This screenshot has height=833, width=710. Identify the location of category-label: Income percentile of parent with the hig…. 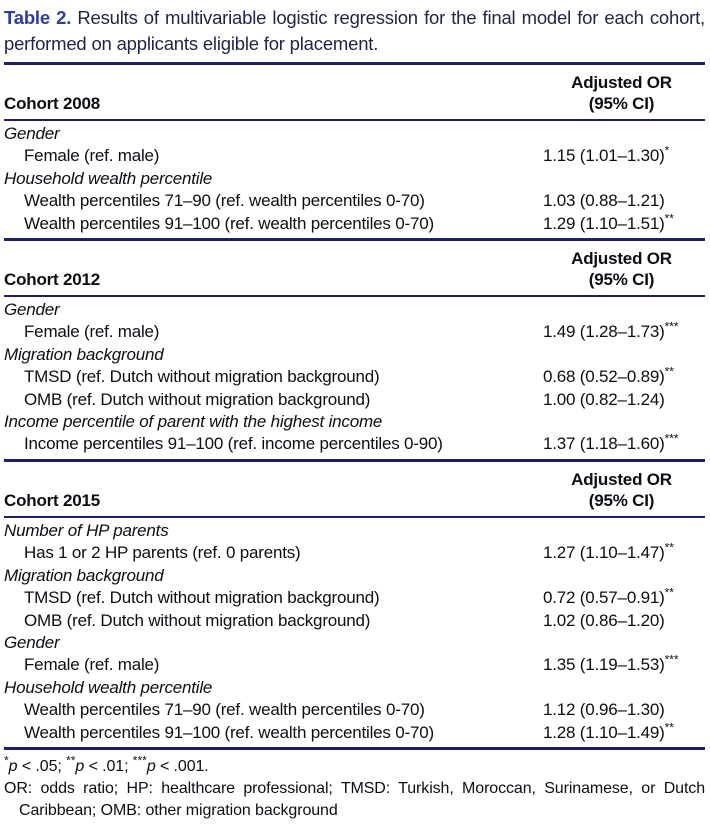
(193, 422).